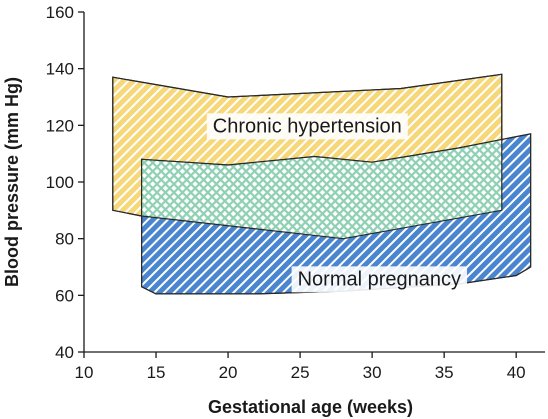 The height and width of the screenshot is (419, 548). What do you see at coordinates (372, 372) in the screenshot?
I see `x-tick-label: 30` at bounding box center [372, 372].